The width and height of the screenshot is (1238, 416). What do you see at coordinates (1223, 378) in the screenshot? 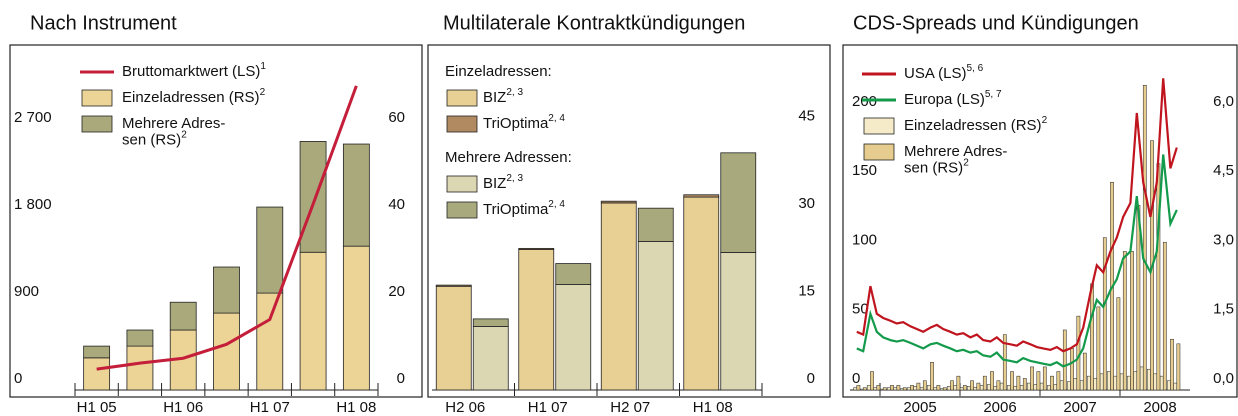
I see `y2-tick-label: 0,0` at bounding box center [1223, 378].